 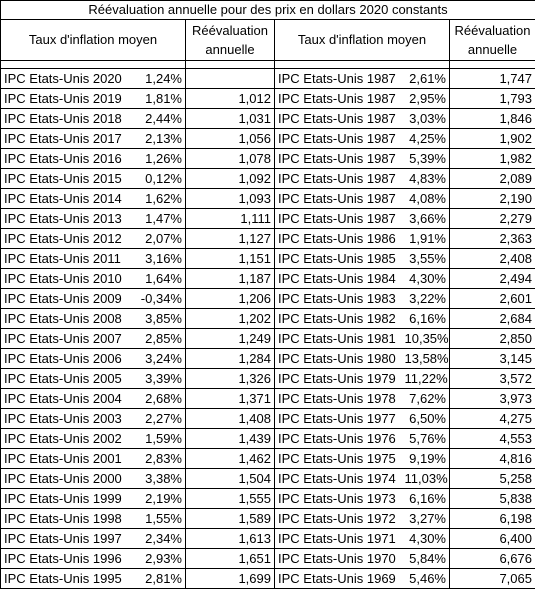 What do you see at coordinates (338, 259) in the screenshot?
I see `right-label-cell: IPC Etats-Unis 1985` at bounding box center [338, 259].